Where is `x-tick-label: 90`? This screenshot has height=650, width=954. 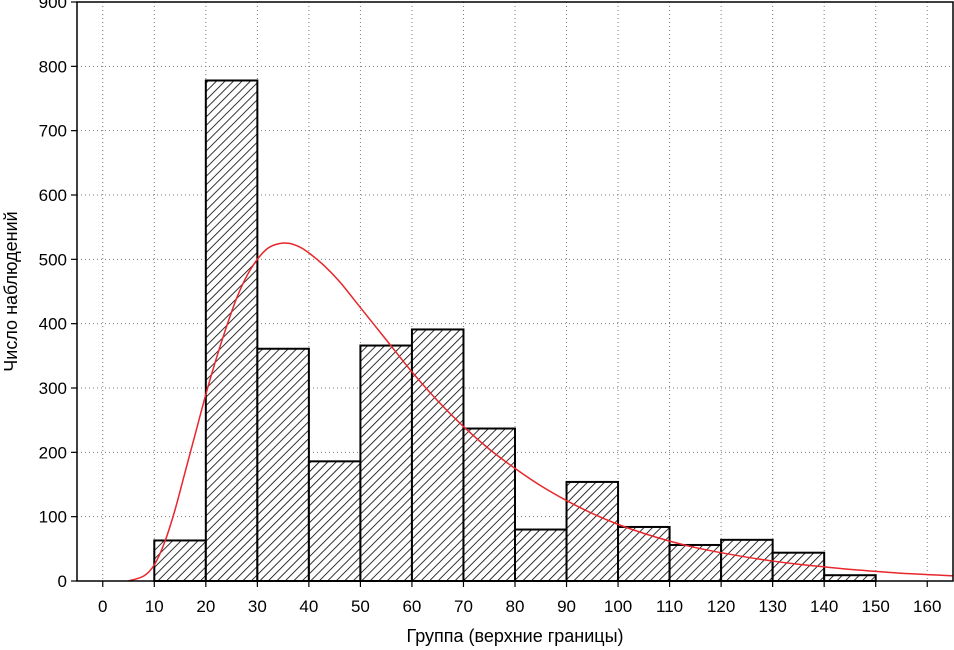 x-tick-label: 90 is located at coordinates (566, 606).